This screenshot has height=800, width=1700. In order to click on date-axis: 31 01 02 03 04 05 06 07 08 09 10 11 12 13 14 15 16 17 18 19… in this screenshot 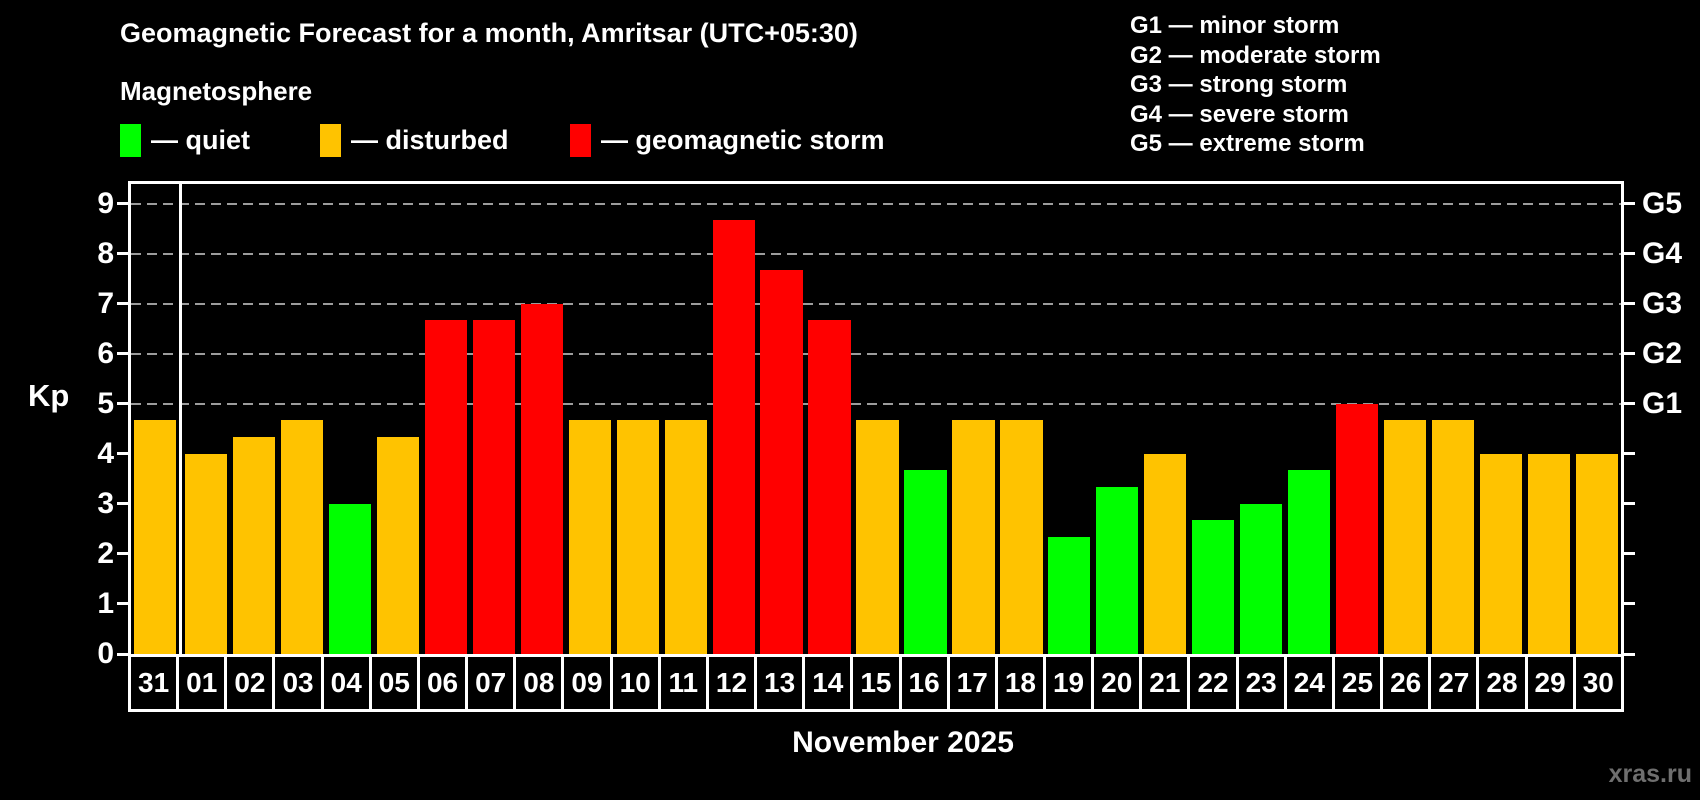, I will do `click(876, 683)`.